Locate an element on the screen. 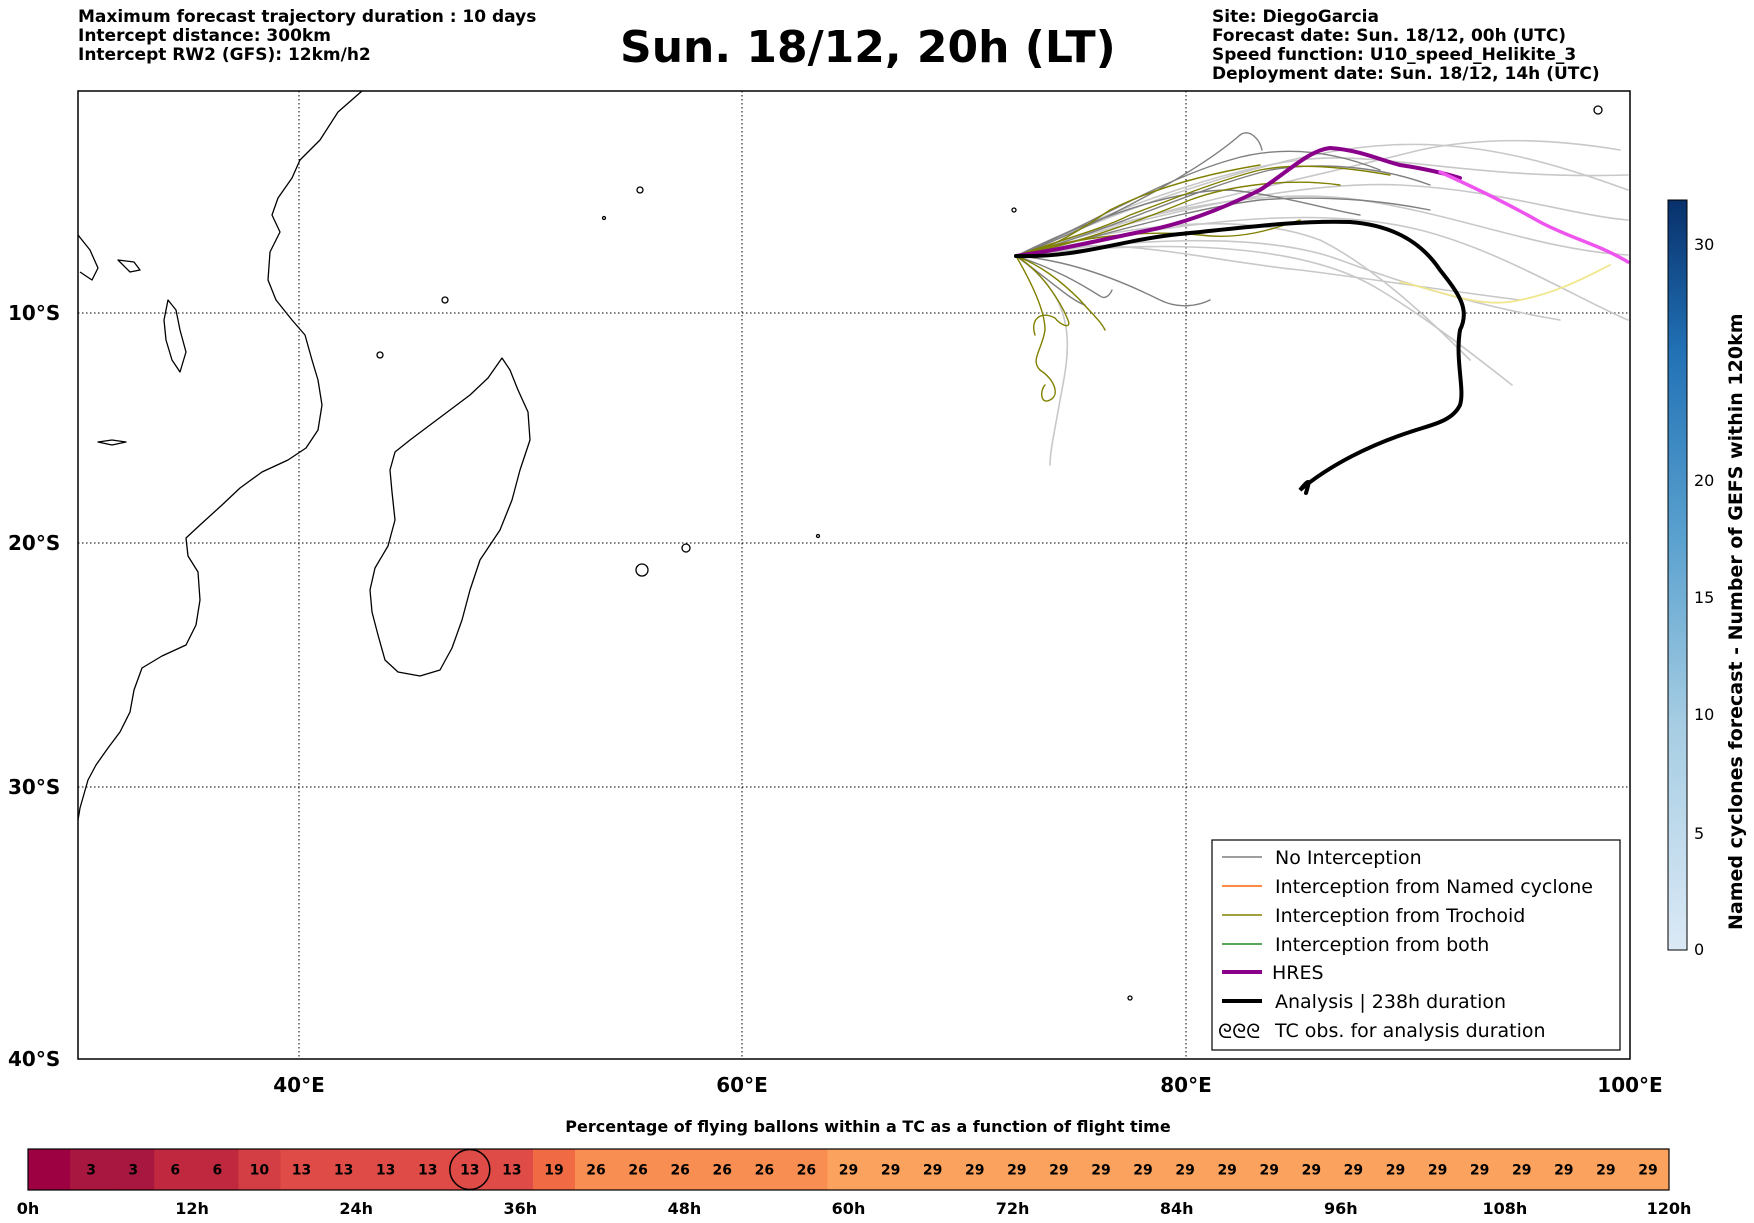 The width and height of the screenshot is (1754, 1223). timebar-hour-label: 12h is located at coordinates (192, 1208).